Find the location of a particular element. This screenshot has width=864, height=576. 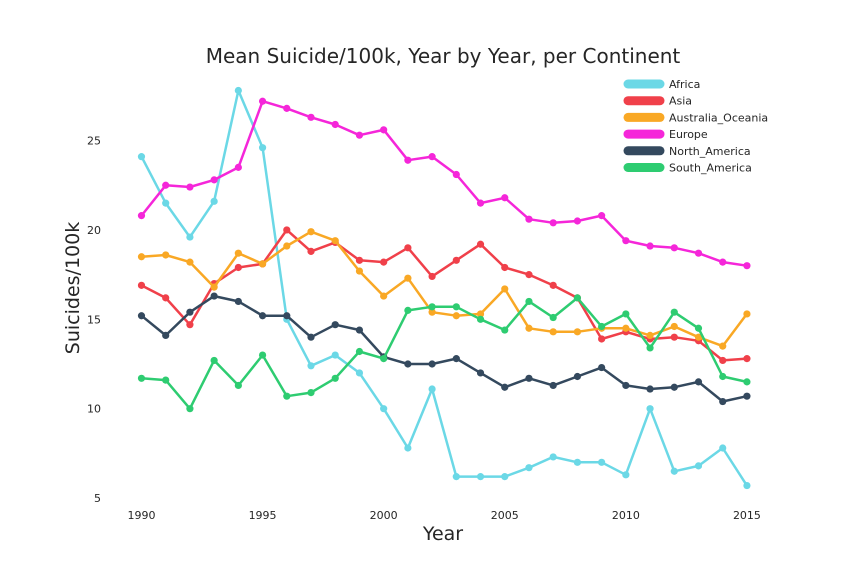

x-axis-label: Year is located at coordinates (442, 534).